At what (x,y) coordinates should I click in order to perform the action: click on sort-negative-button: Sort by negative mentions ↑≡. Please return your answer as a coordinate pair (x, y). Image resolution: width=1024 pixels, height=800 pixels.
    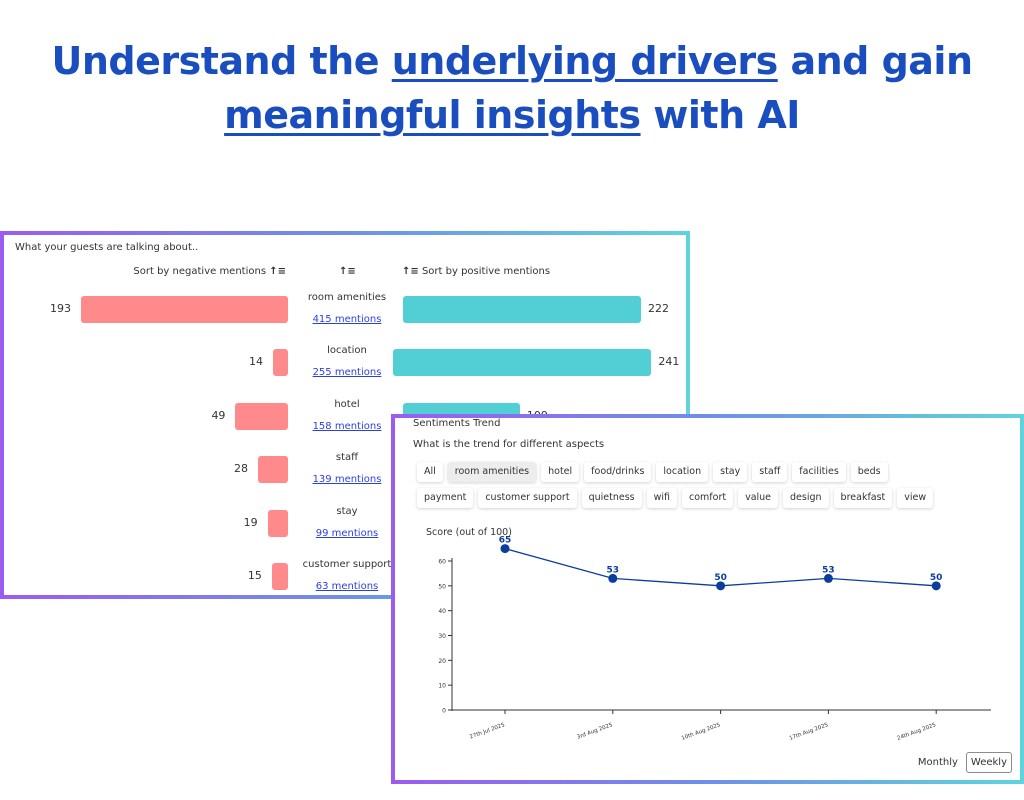
    Looking at the image, I should click on (209, 271).